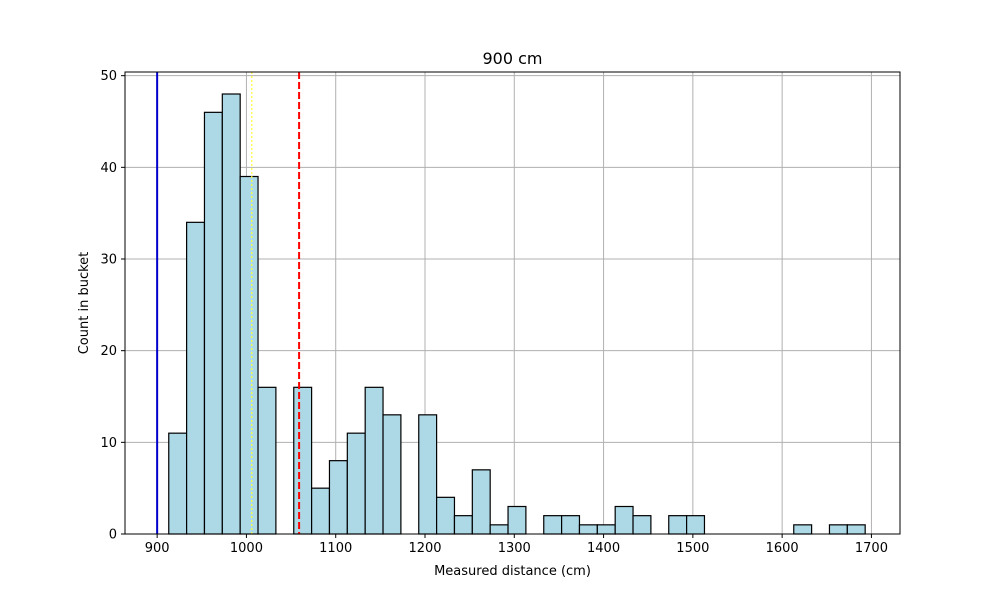  I want to click on y-tick-label-5: 50, so click(108, 76).